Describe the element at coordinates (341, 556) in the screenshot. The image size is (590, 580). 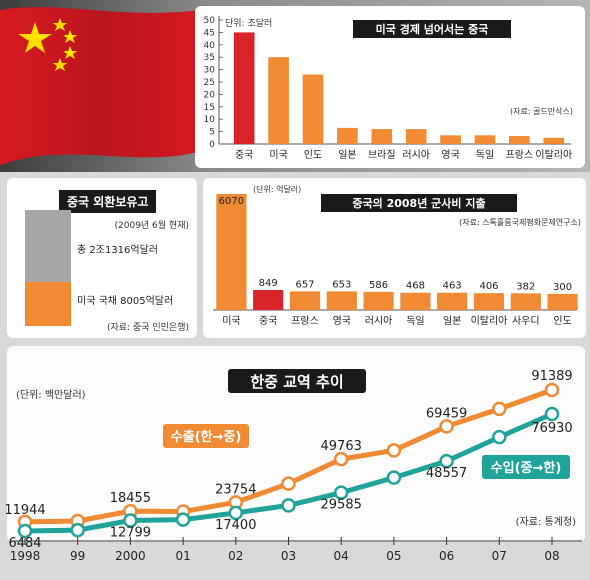
I see `trade-x-label: 04` at that location.